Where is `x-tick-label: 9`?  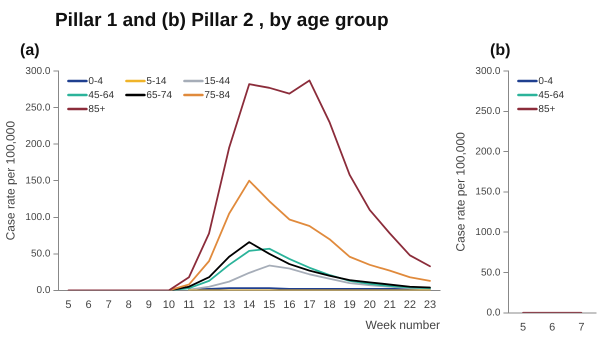 x-tick-label: 9 is located at coordinates (149, 305).